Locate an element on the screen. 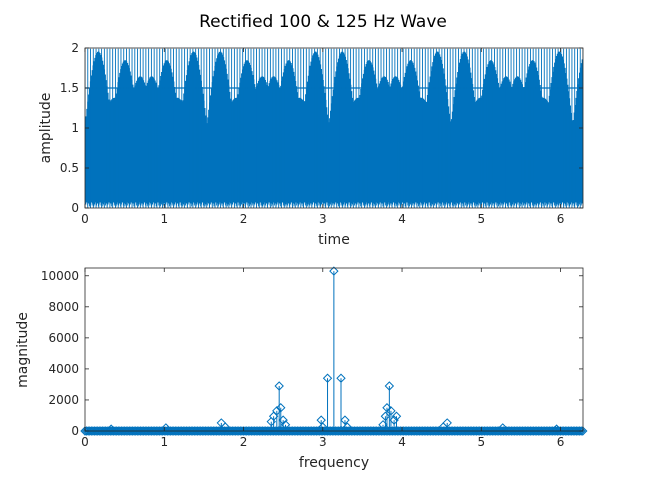  bottom-y-axis-label: magnitude is located at coordinates (23, 350).